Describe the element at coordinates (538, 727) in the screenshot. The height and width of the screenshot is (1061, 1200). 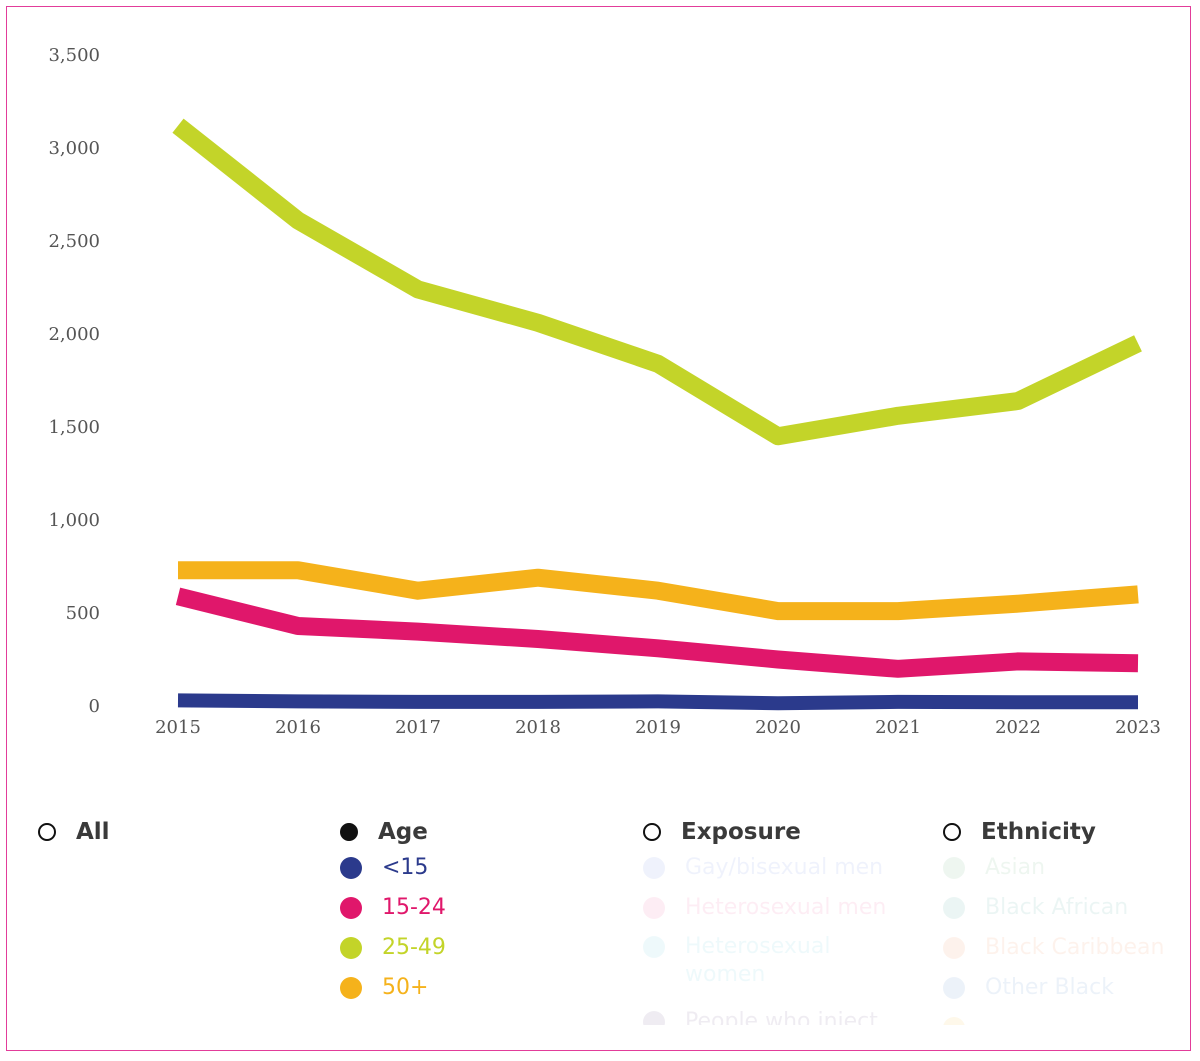
I see `x-tick-label: 2018` at that location.